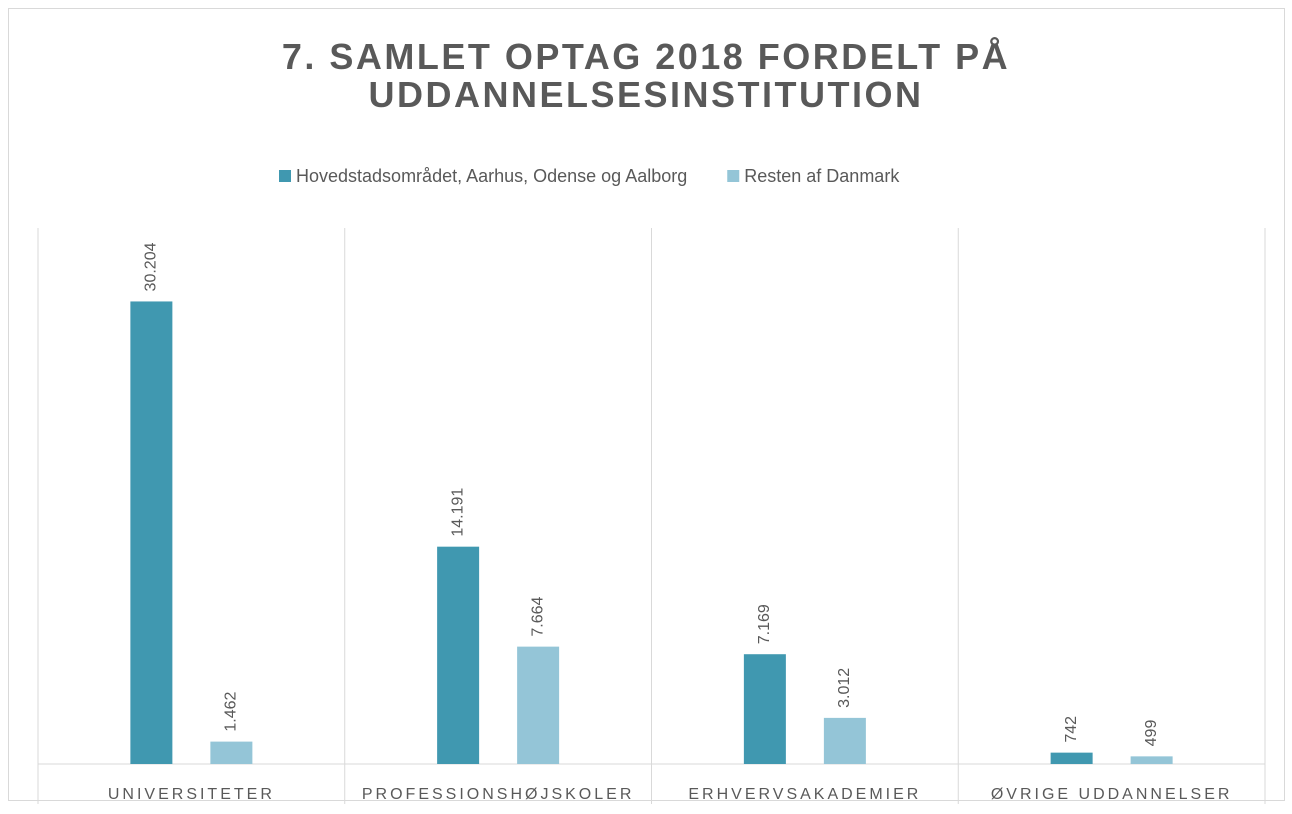  Describe the element at coordinates (844, 688) in the screenshot. I see `value-label: 3.012` at that location.